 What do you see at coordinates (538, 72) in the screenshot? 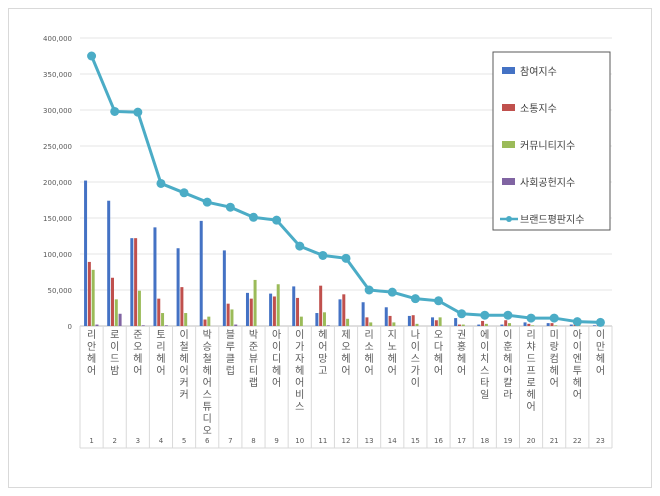
I see `legend-label: 참여지수` at bounding box center [538, 72].